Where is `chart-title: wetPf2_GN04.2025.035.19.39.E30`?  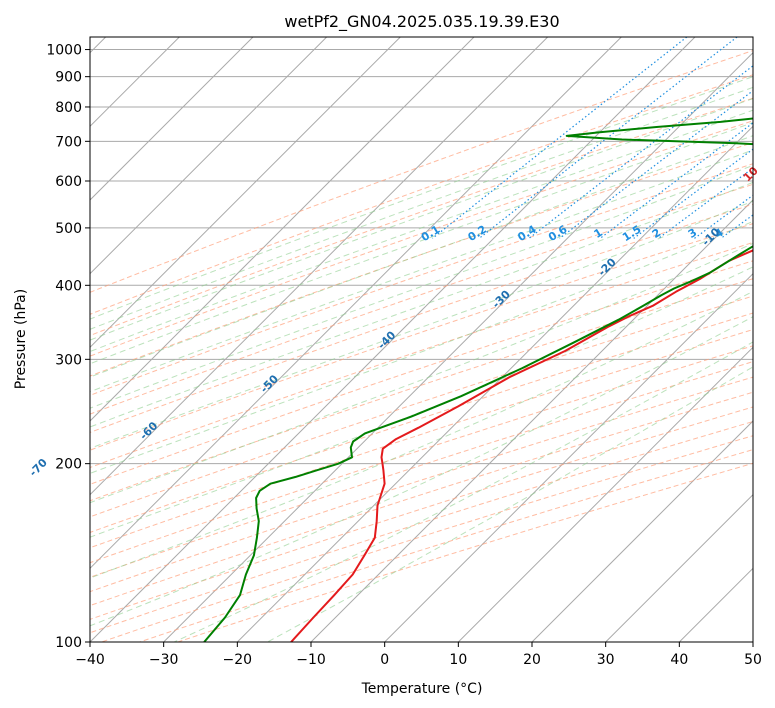
chart-title: wetPf2_GN04.2025.035.19.39.E30 is located at coordinates (421, 22).